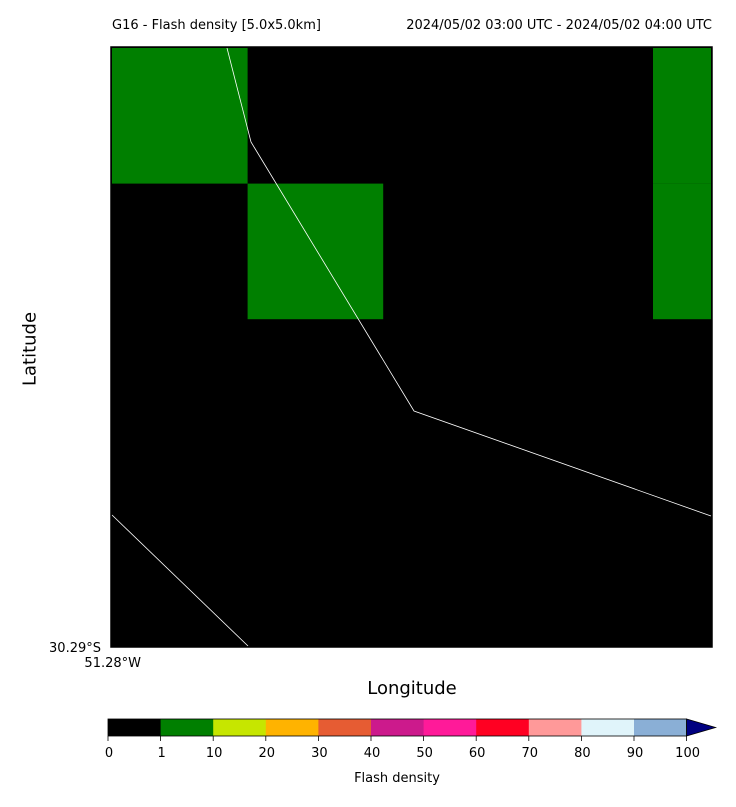 This screenshot has height=807, width=736. What do you see at coordinates (216, 25) in the screenshot?
I see `map-title: G16 - Flash density [5.0x5.0km]` at bounding box center [216, 25].